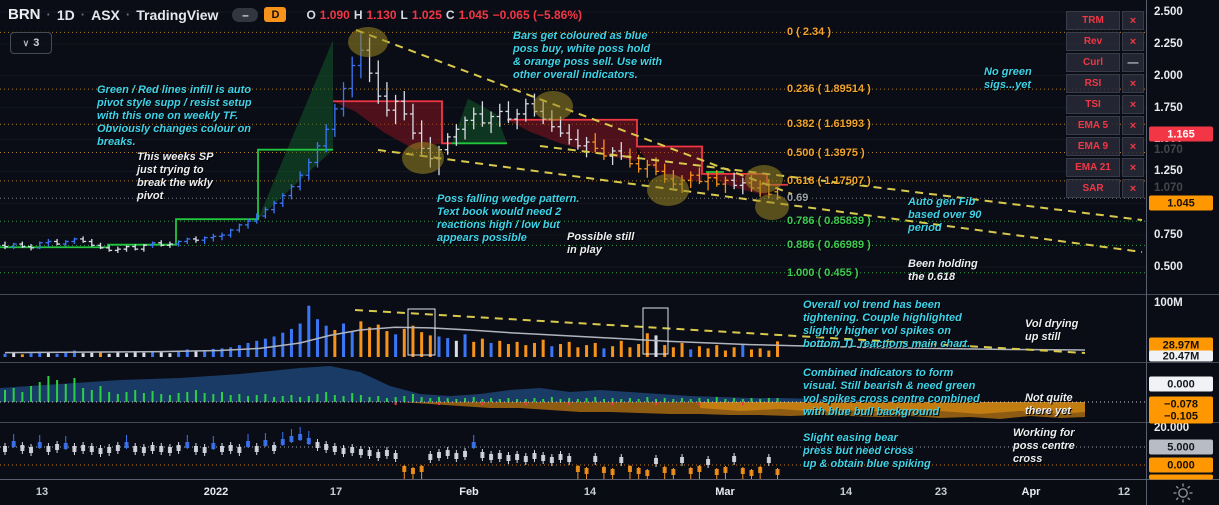  What do you see at coordinates (105, 14) in the screenshot?
I see `exchange-label: ASX` at bounding box center [105, 14].